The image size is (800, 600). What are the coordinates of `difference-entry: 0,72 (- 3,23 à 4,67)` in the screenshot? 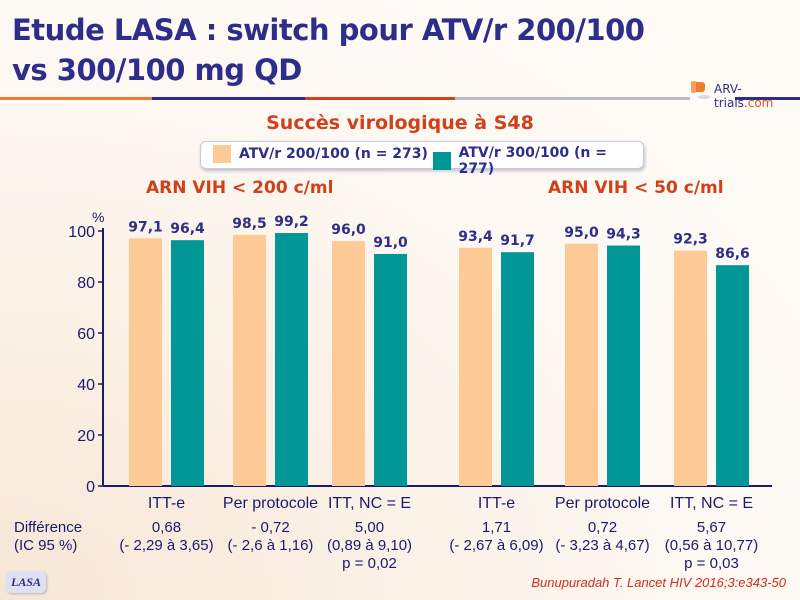 It's located at (603, 537).